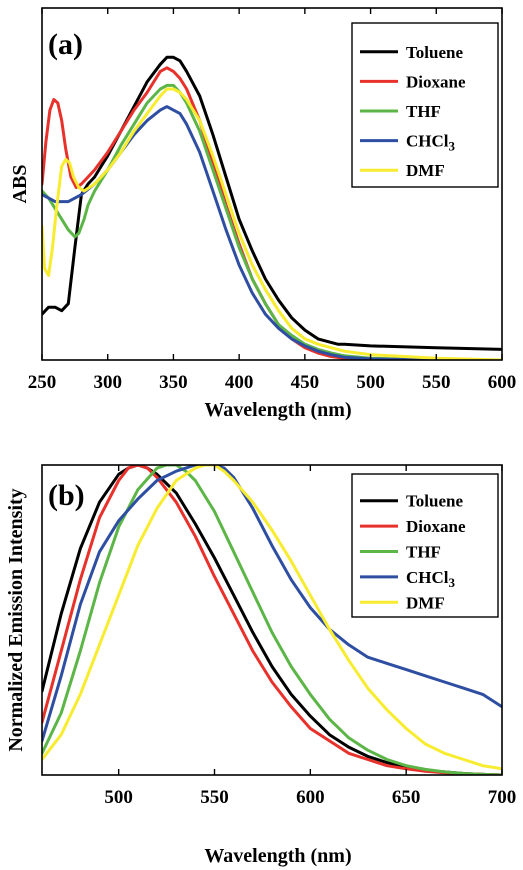 This screenshot has width=523, height=870. Describe the element at coordinates (310, 797) in the screenshot. I see `x-tick-label-b: 600` at that location.